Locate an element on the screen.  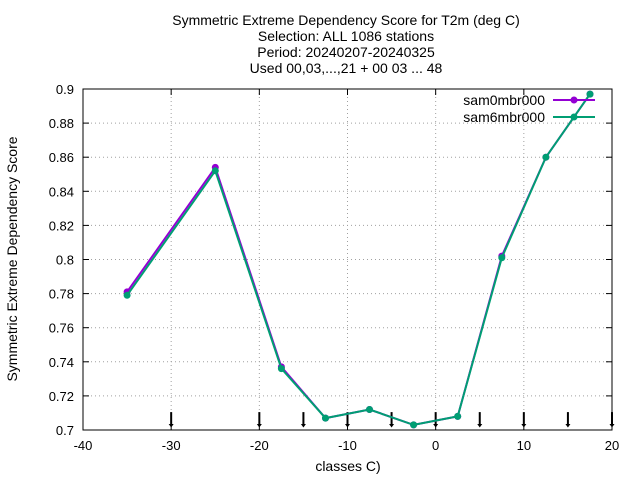
x-tick-label: -30 is located at coordinates (171, 445).